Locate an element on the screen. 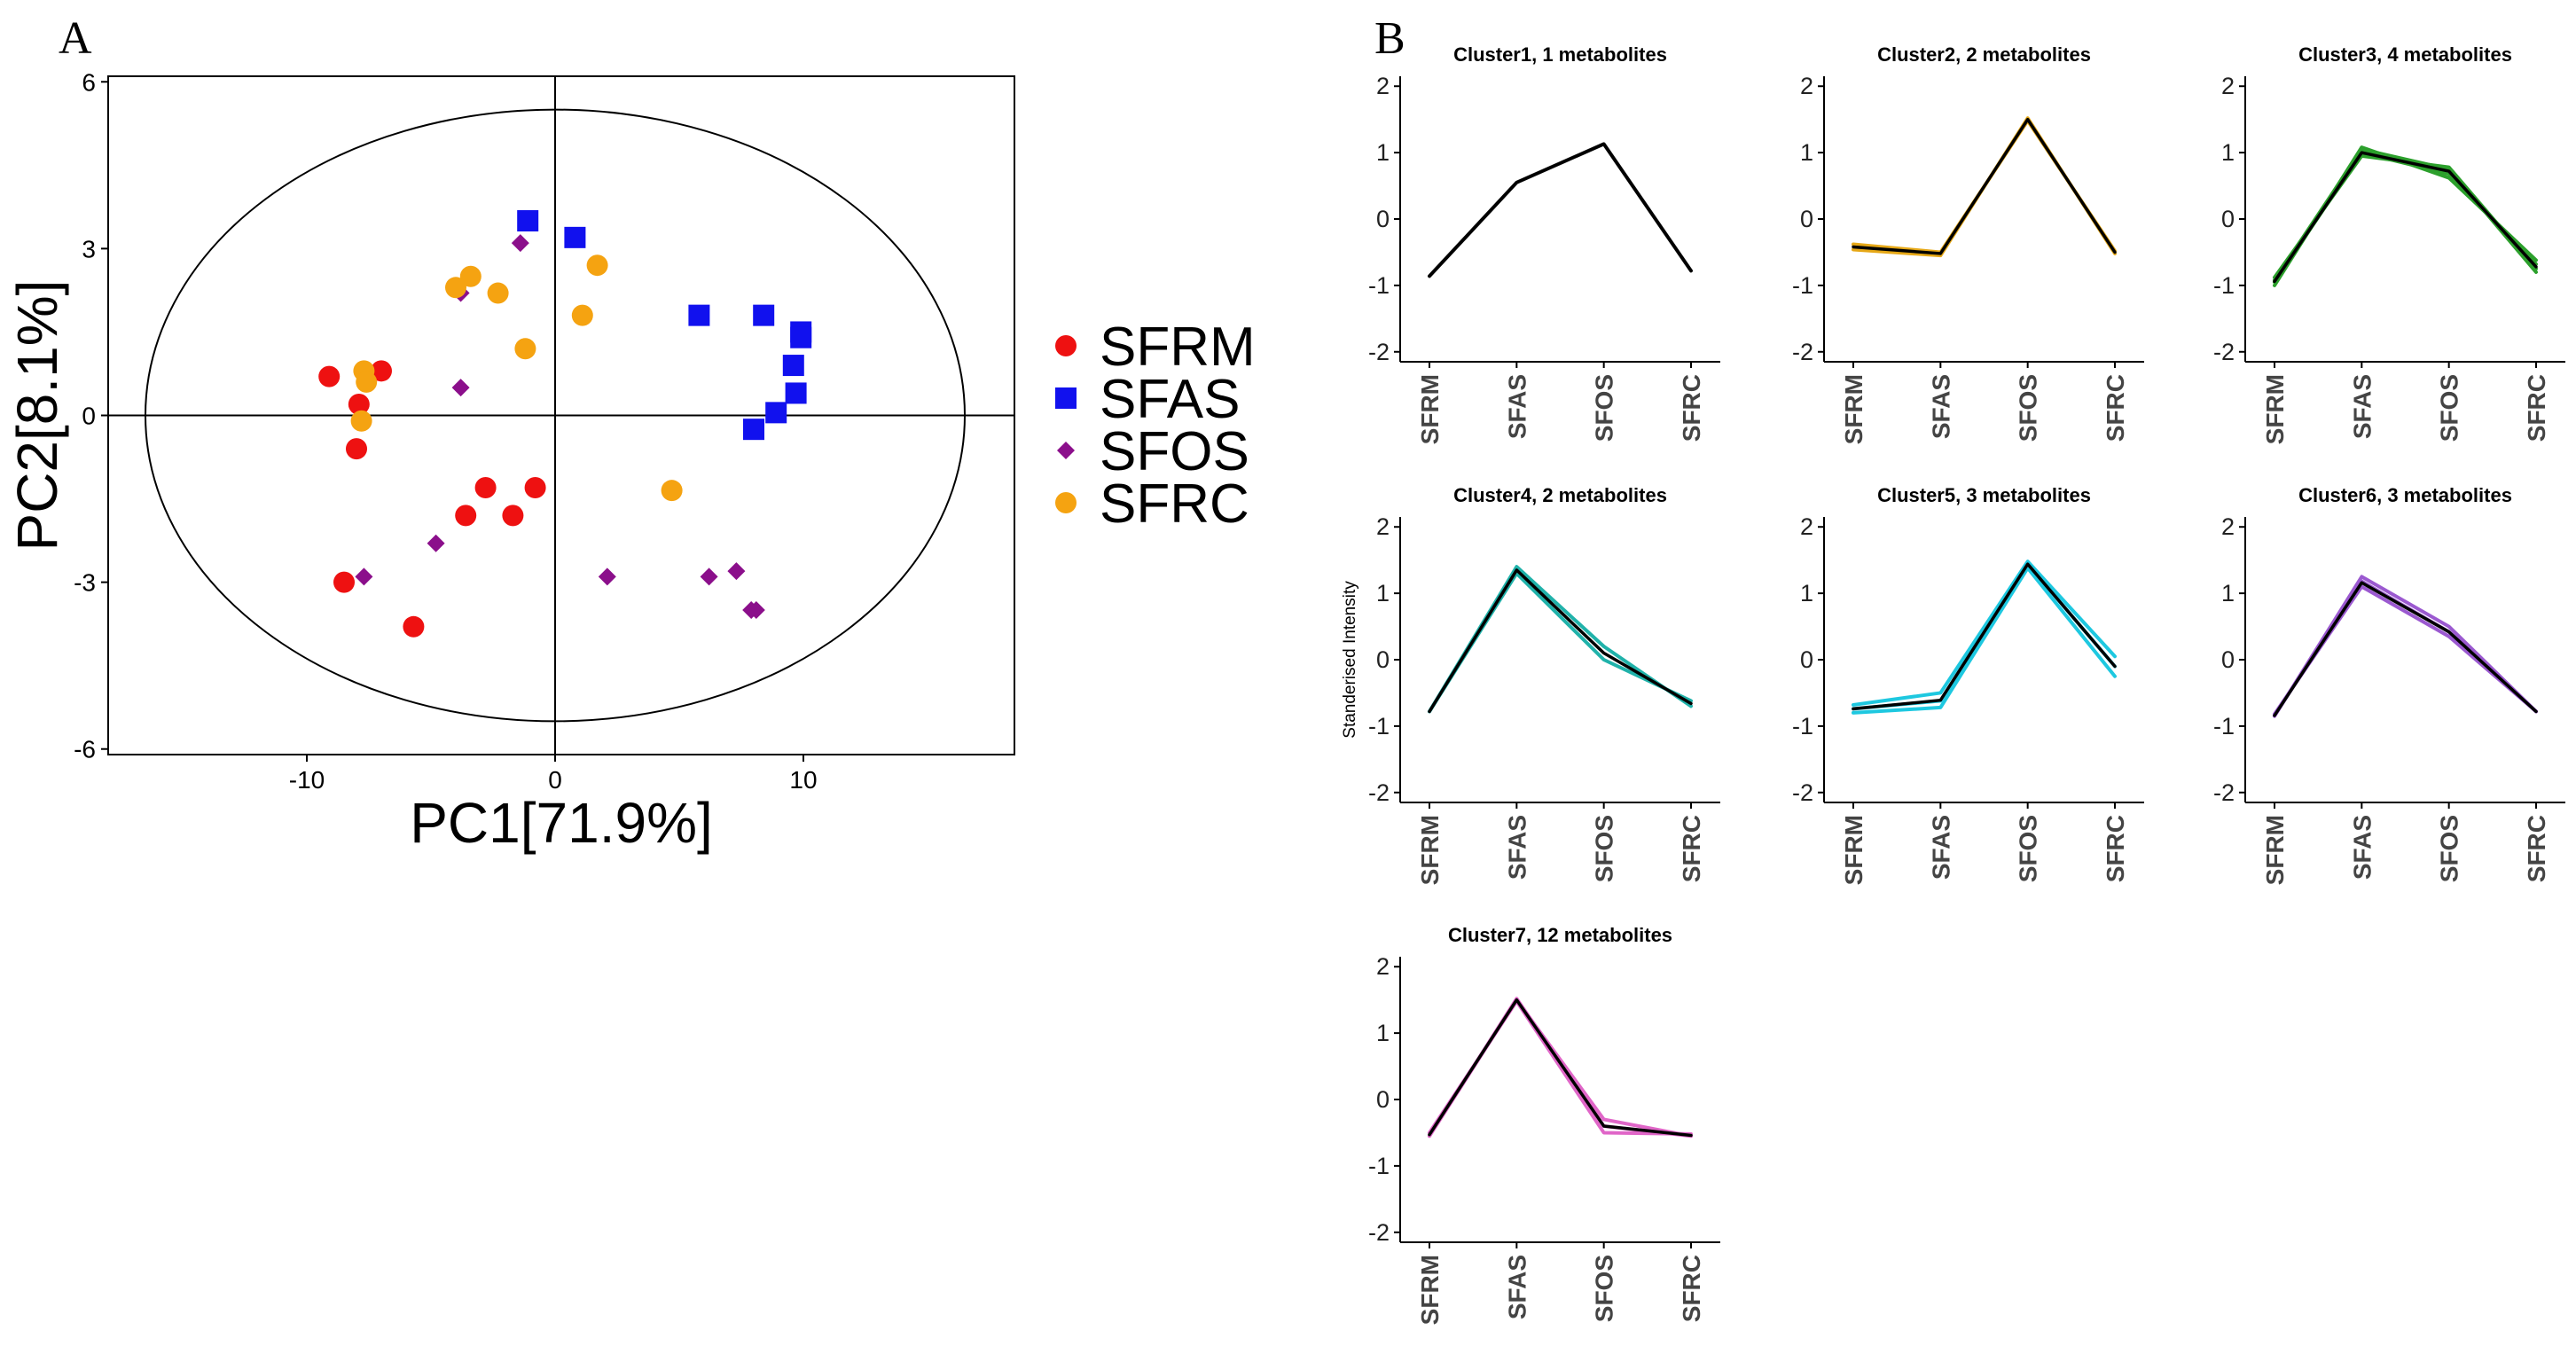 The width and height of the screenshot is (2576, 1346). panel-label-b: B is located at coordinates (1389, 38).